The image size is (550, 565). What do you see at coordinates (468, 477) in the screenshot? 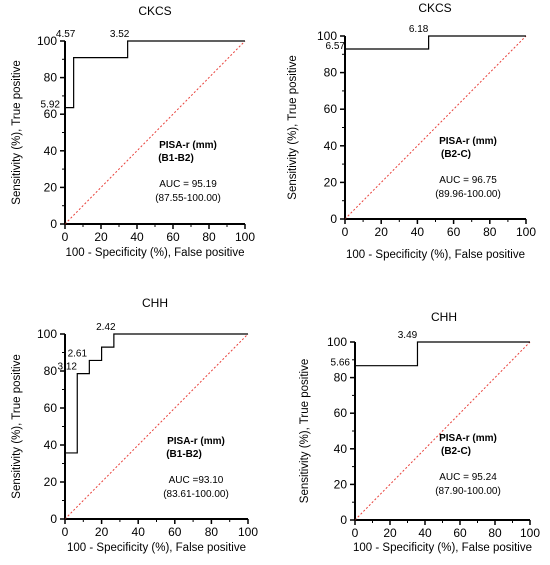
I see `annotation-auc: AUC = 95.24` at bounding box center [468, 477].